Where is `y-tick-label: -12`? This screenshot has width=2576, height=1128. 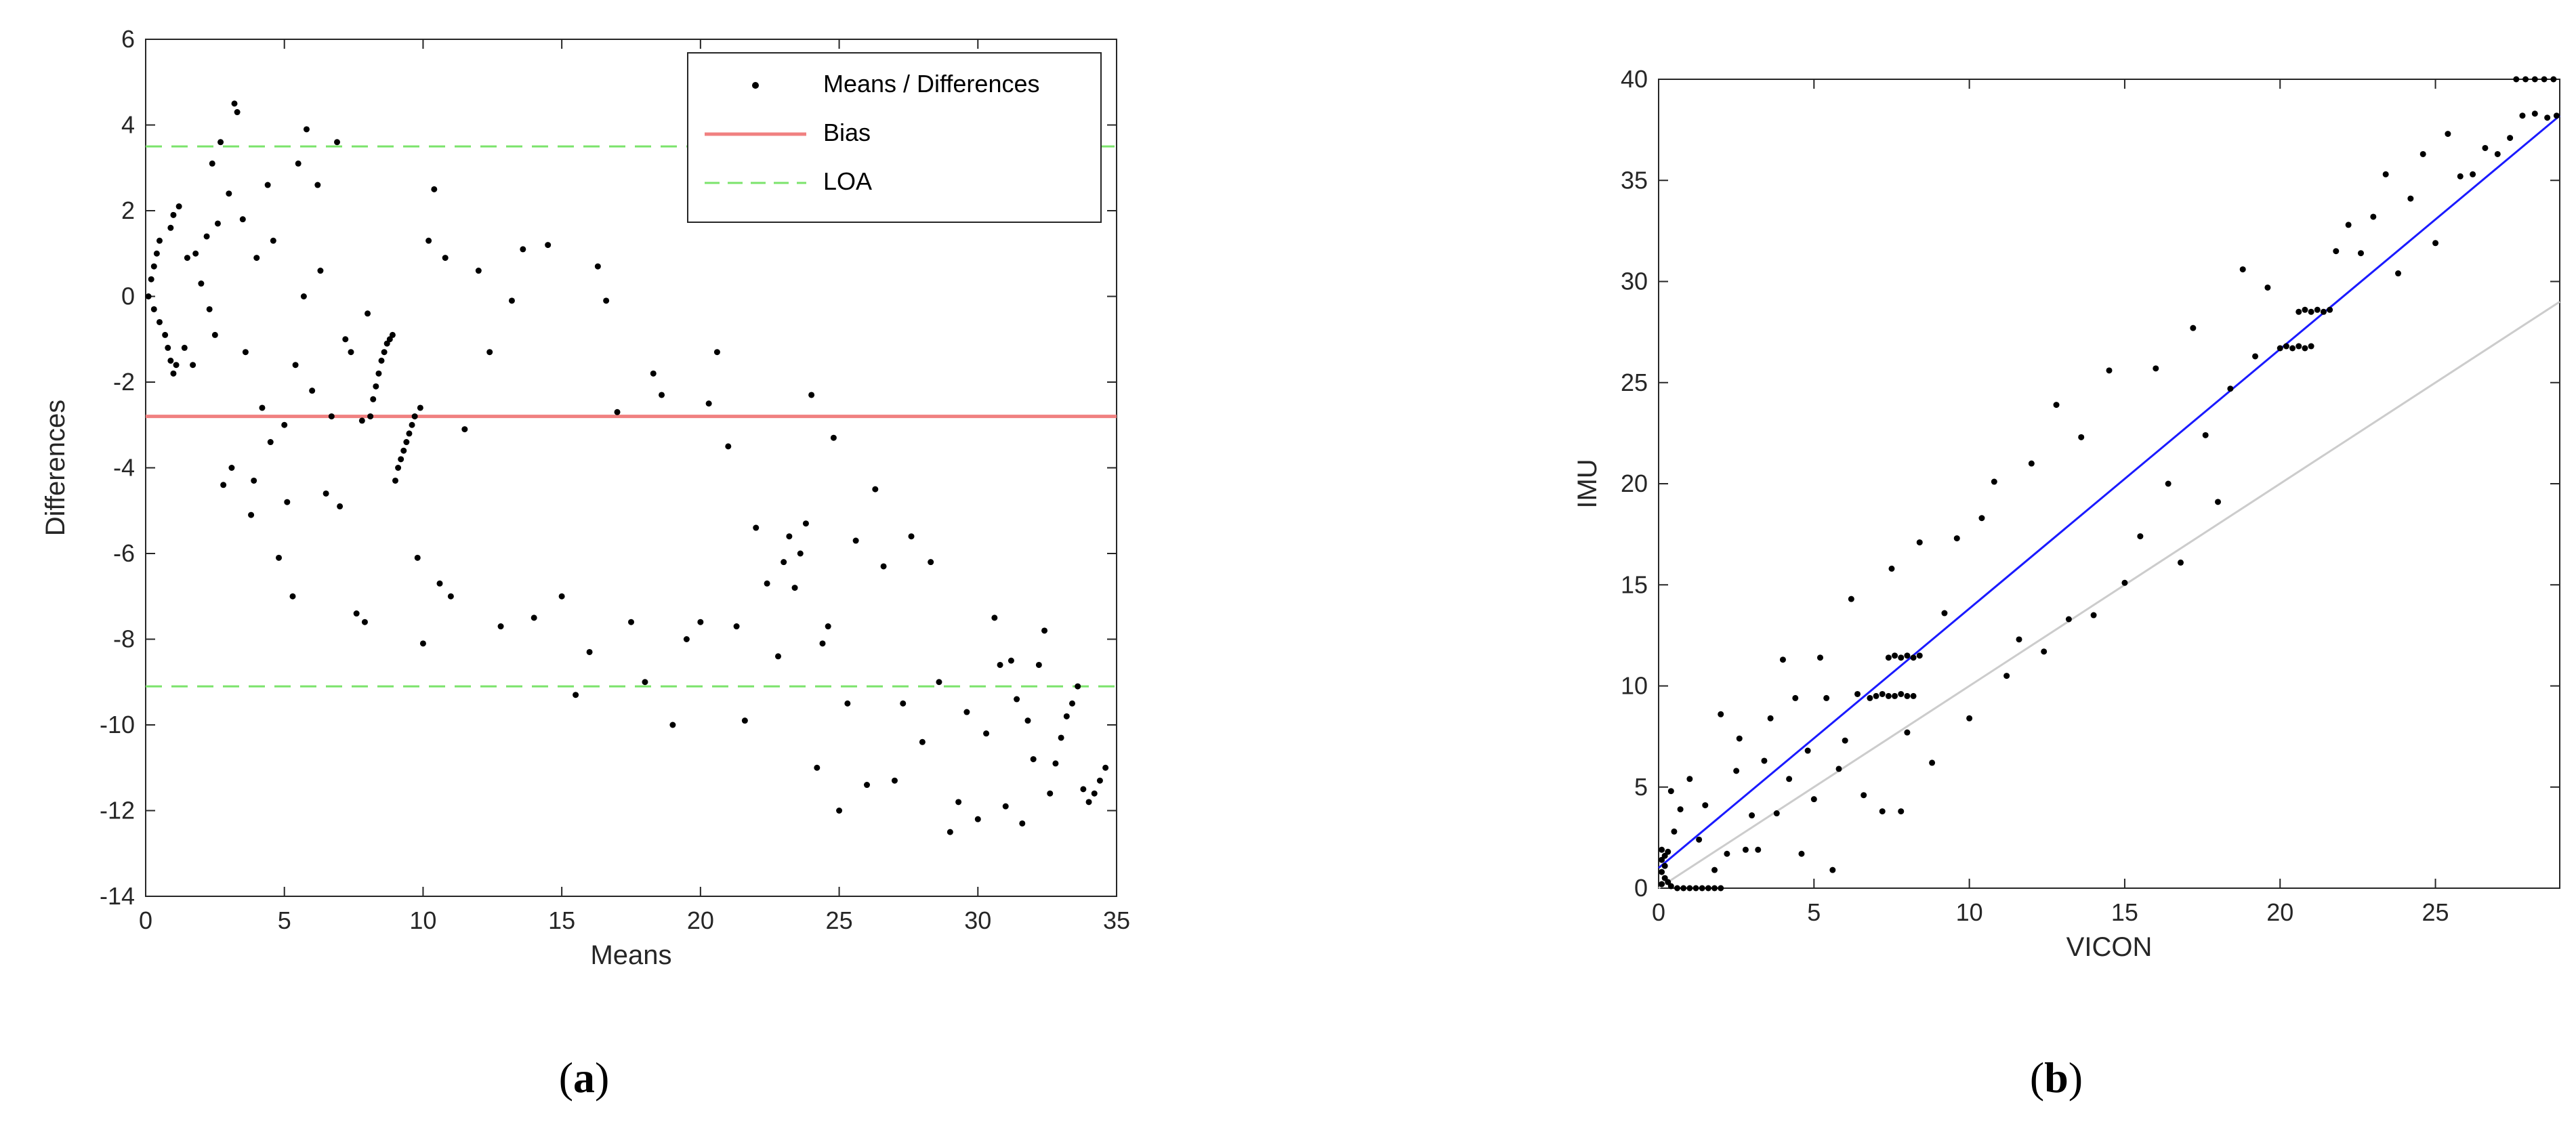
y-tick-label: -12 is located at coordinates (117, 810).